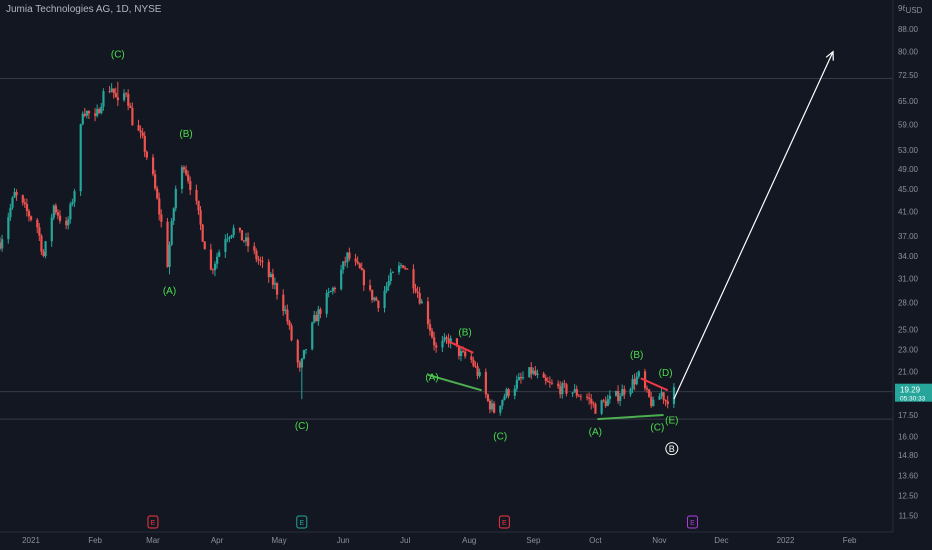 This screenshot has width=932, height=550. What do you see at coordinates (533, 540) in the screenshot?
I see `time-axis-tick: Sep` at bounding box center [533, 540].